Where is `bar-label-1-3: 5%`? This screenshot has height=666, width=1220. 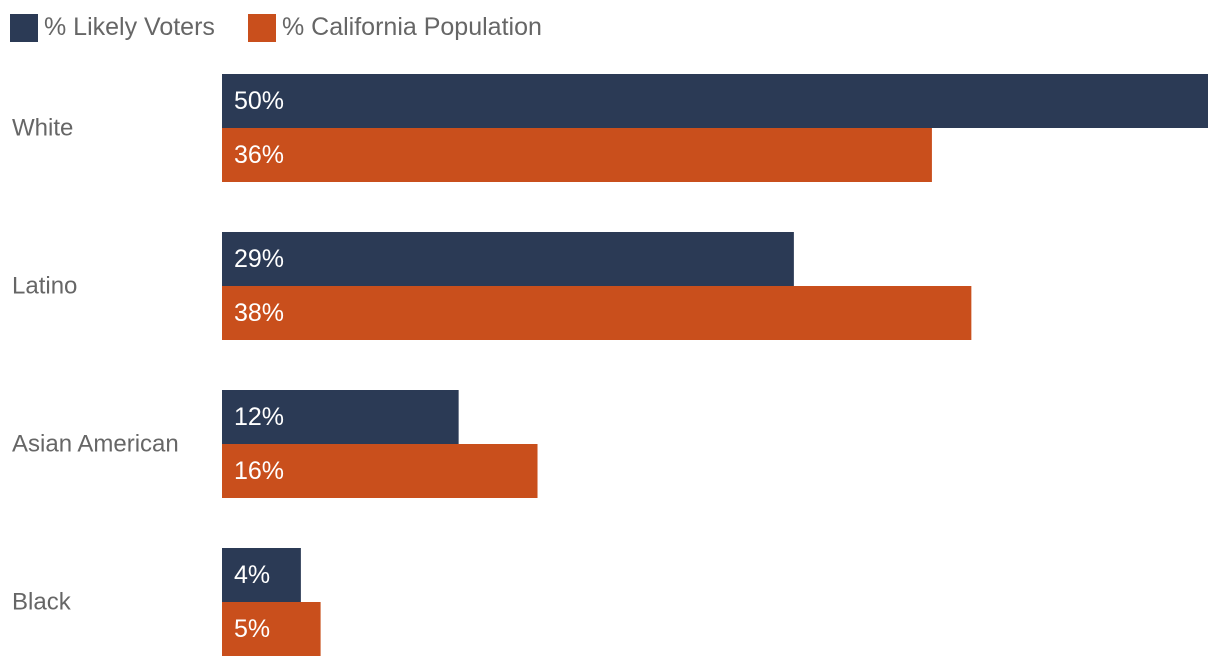
bar-label-1-3: 5% is located at coordinates (252, 629).